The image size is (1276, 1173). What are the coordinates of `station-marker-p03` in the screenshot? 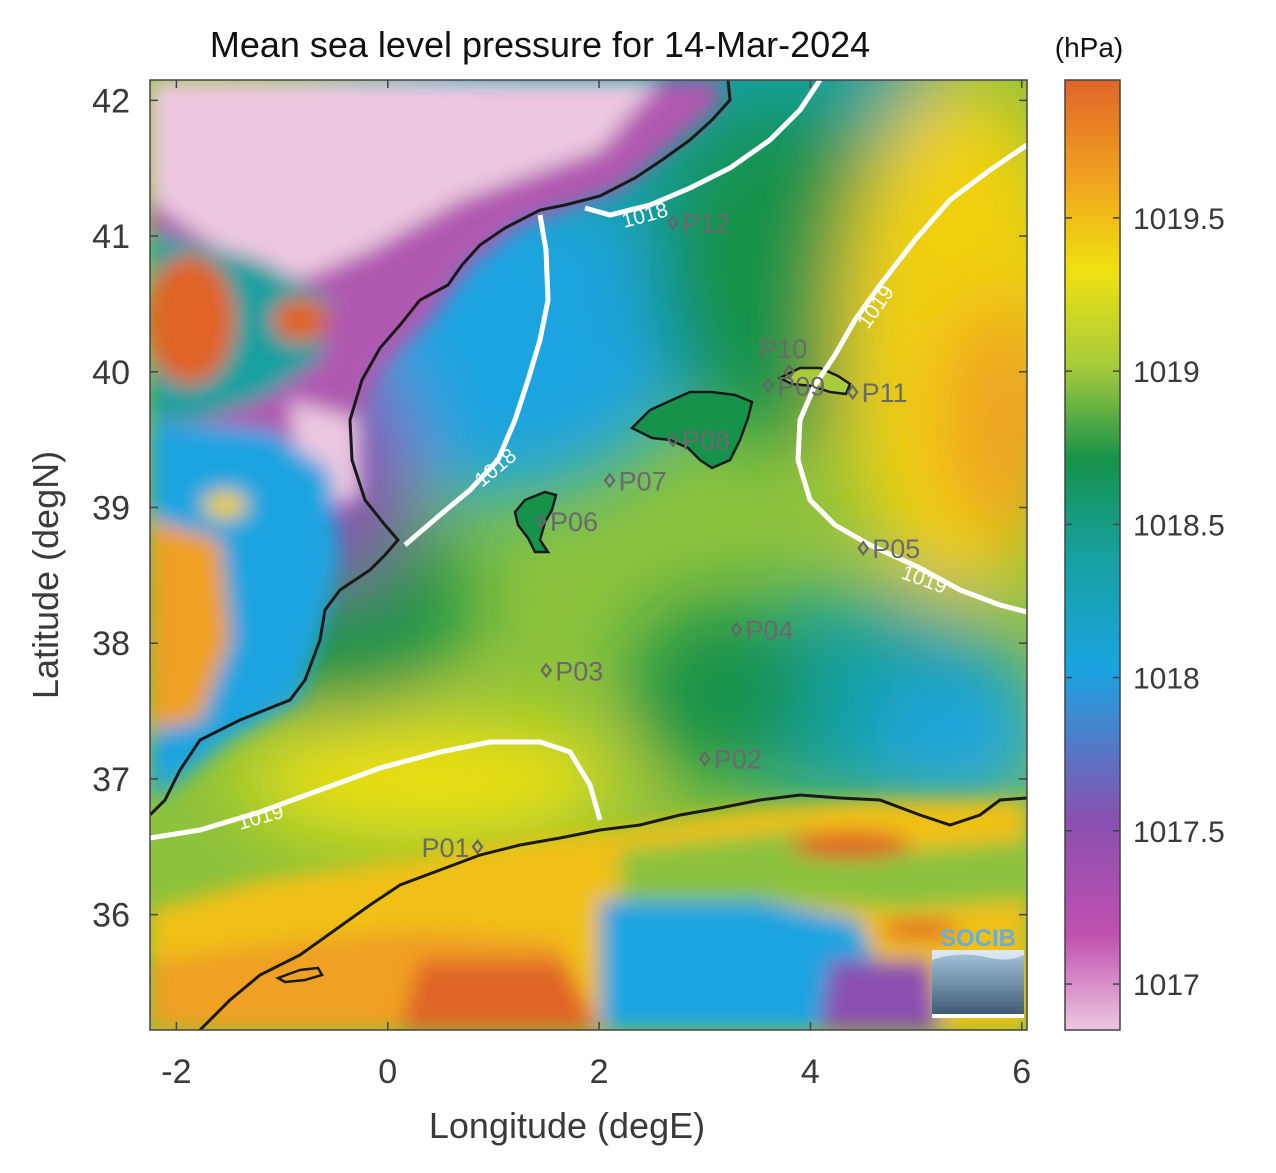 It's located at (546, 670).